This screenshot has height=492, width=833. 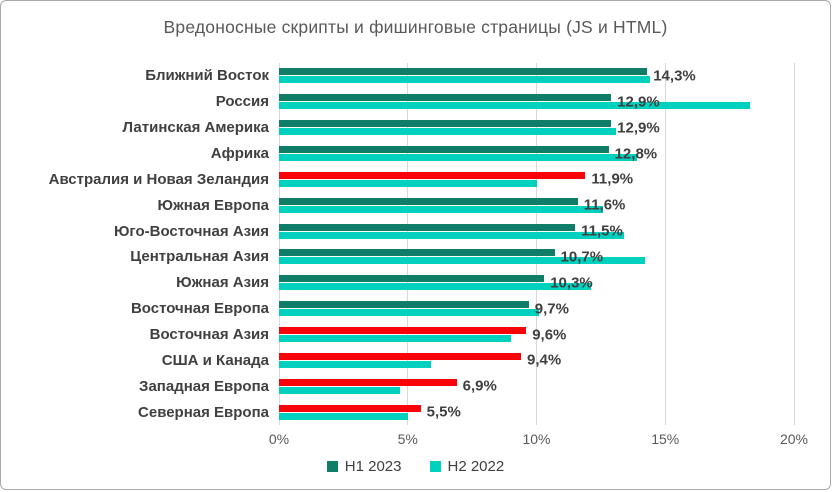 I want to click on chart-row: 10,3%, so click(x=536, y=283).